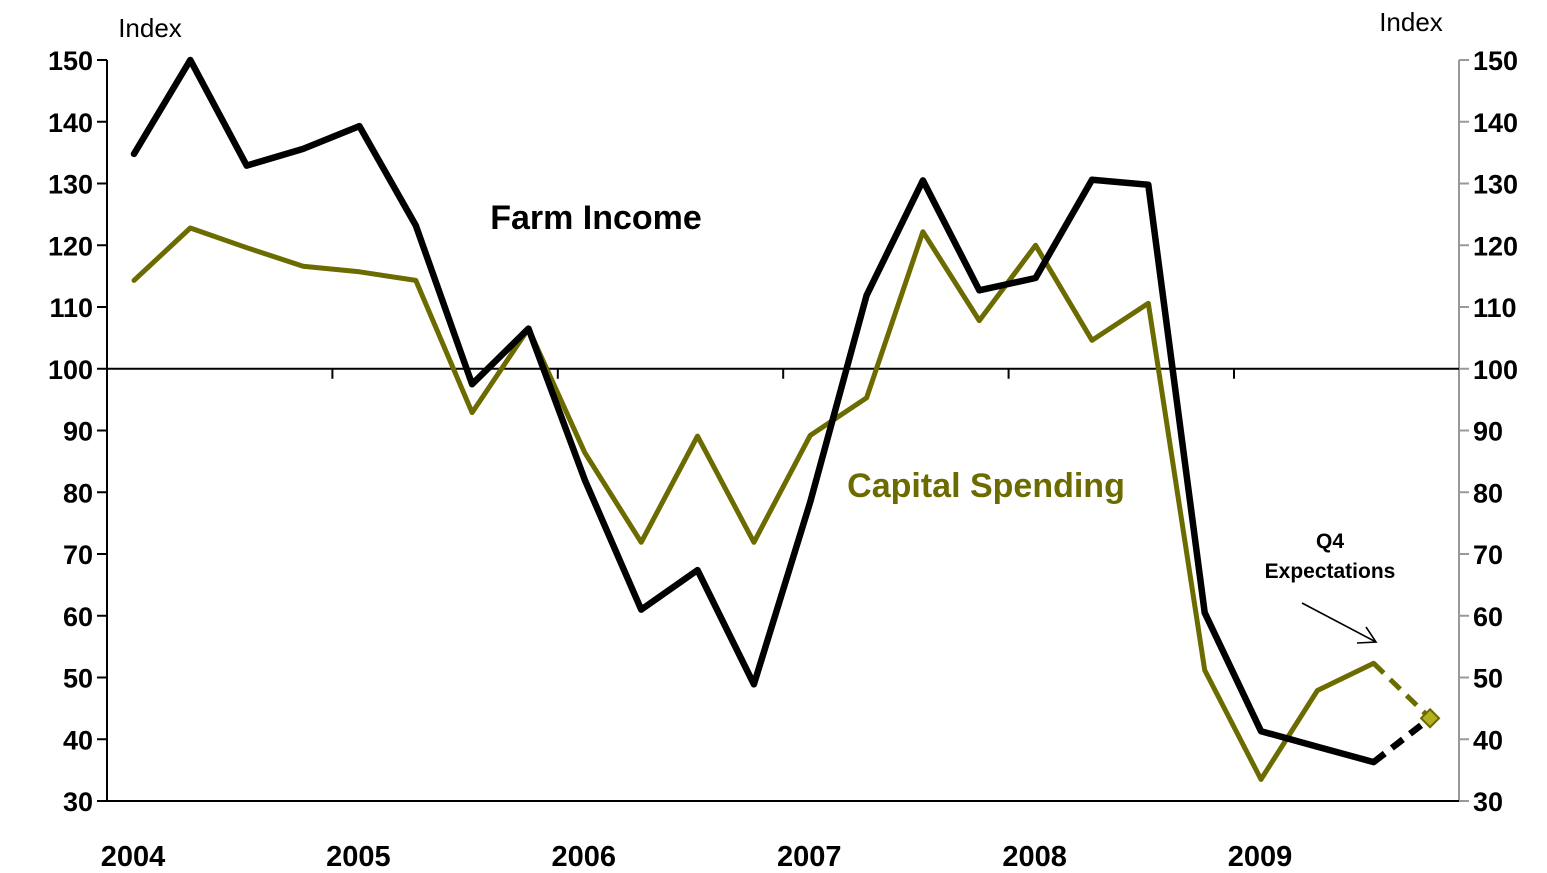 The image size is (1547, 873). What do you see at coordinates (1495, 246) in the screenshot?
I see `right-tick-label: 120` at bounding box center [1495, 246].